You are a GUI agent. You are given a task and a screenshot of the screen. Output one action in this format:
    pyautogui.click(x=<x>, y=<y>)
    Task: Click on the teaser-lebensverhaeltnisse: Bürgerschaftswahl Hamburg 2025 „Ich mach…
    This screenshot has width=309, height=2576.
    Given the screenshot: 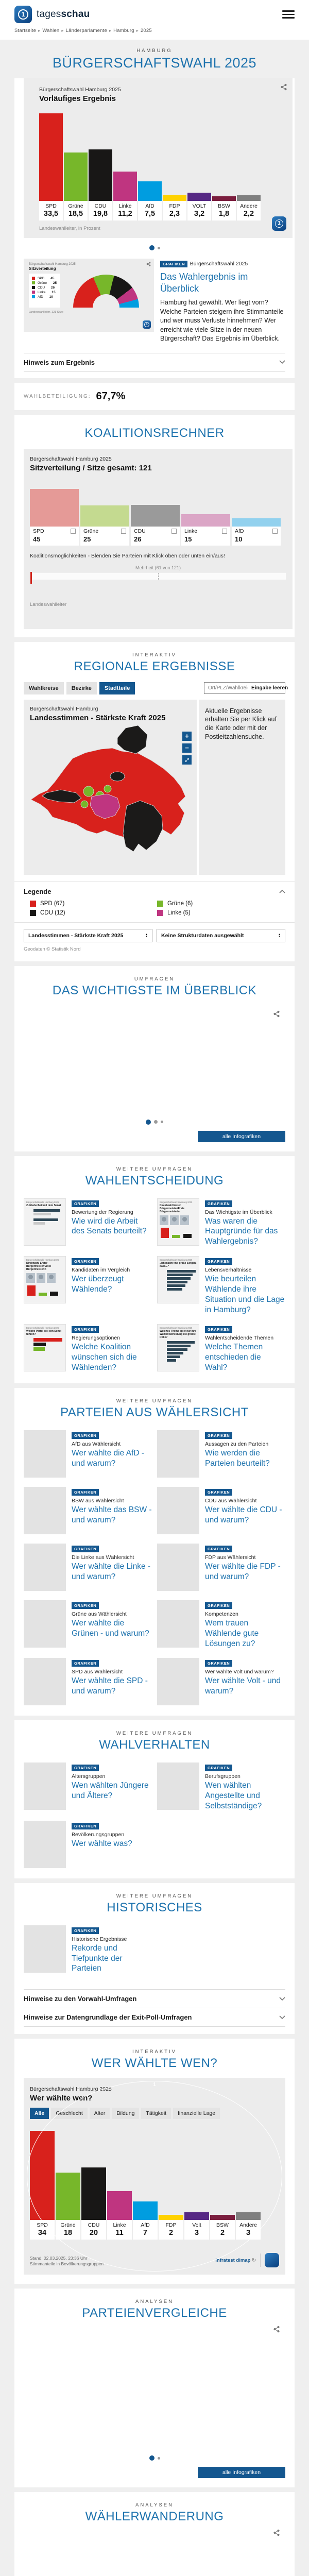 What is the action you would take?
    pyautogui.click(x=221, y=1285)
    